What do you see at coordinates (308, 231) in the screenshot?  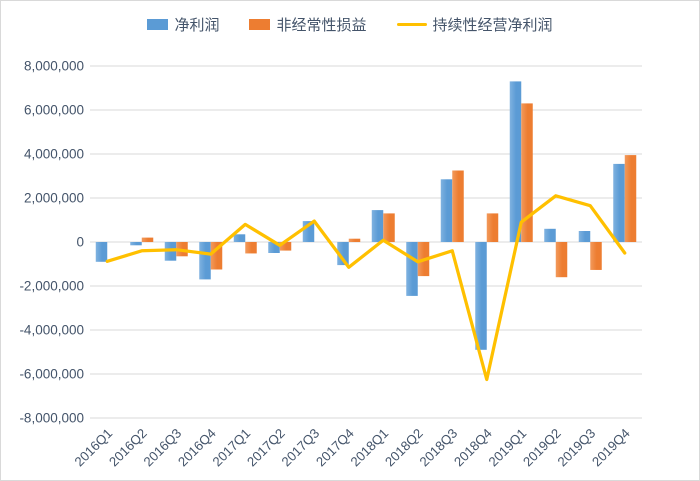 I see `bar-2017Q3` at bounding box center [308, 231].